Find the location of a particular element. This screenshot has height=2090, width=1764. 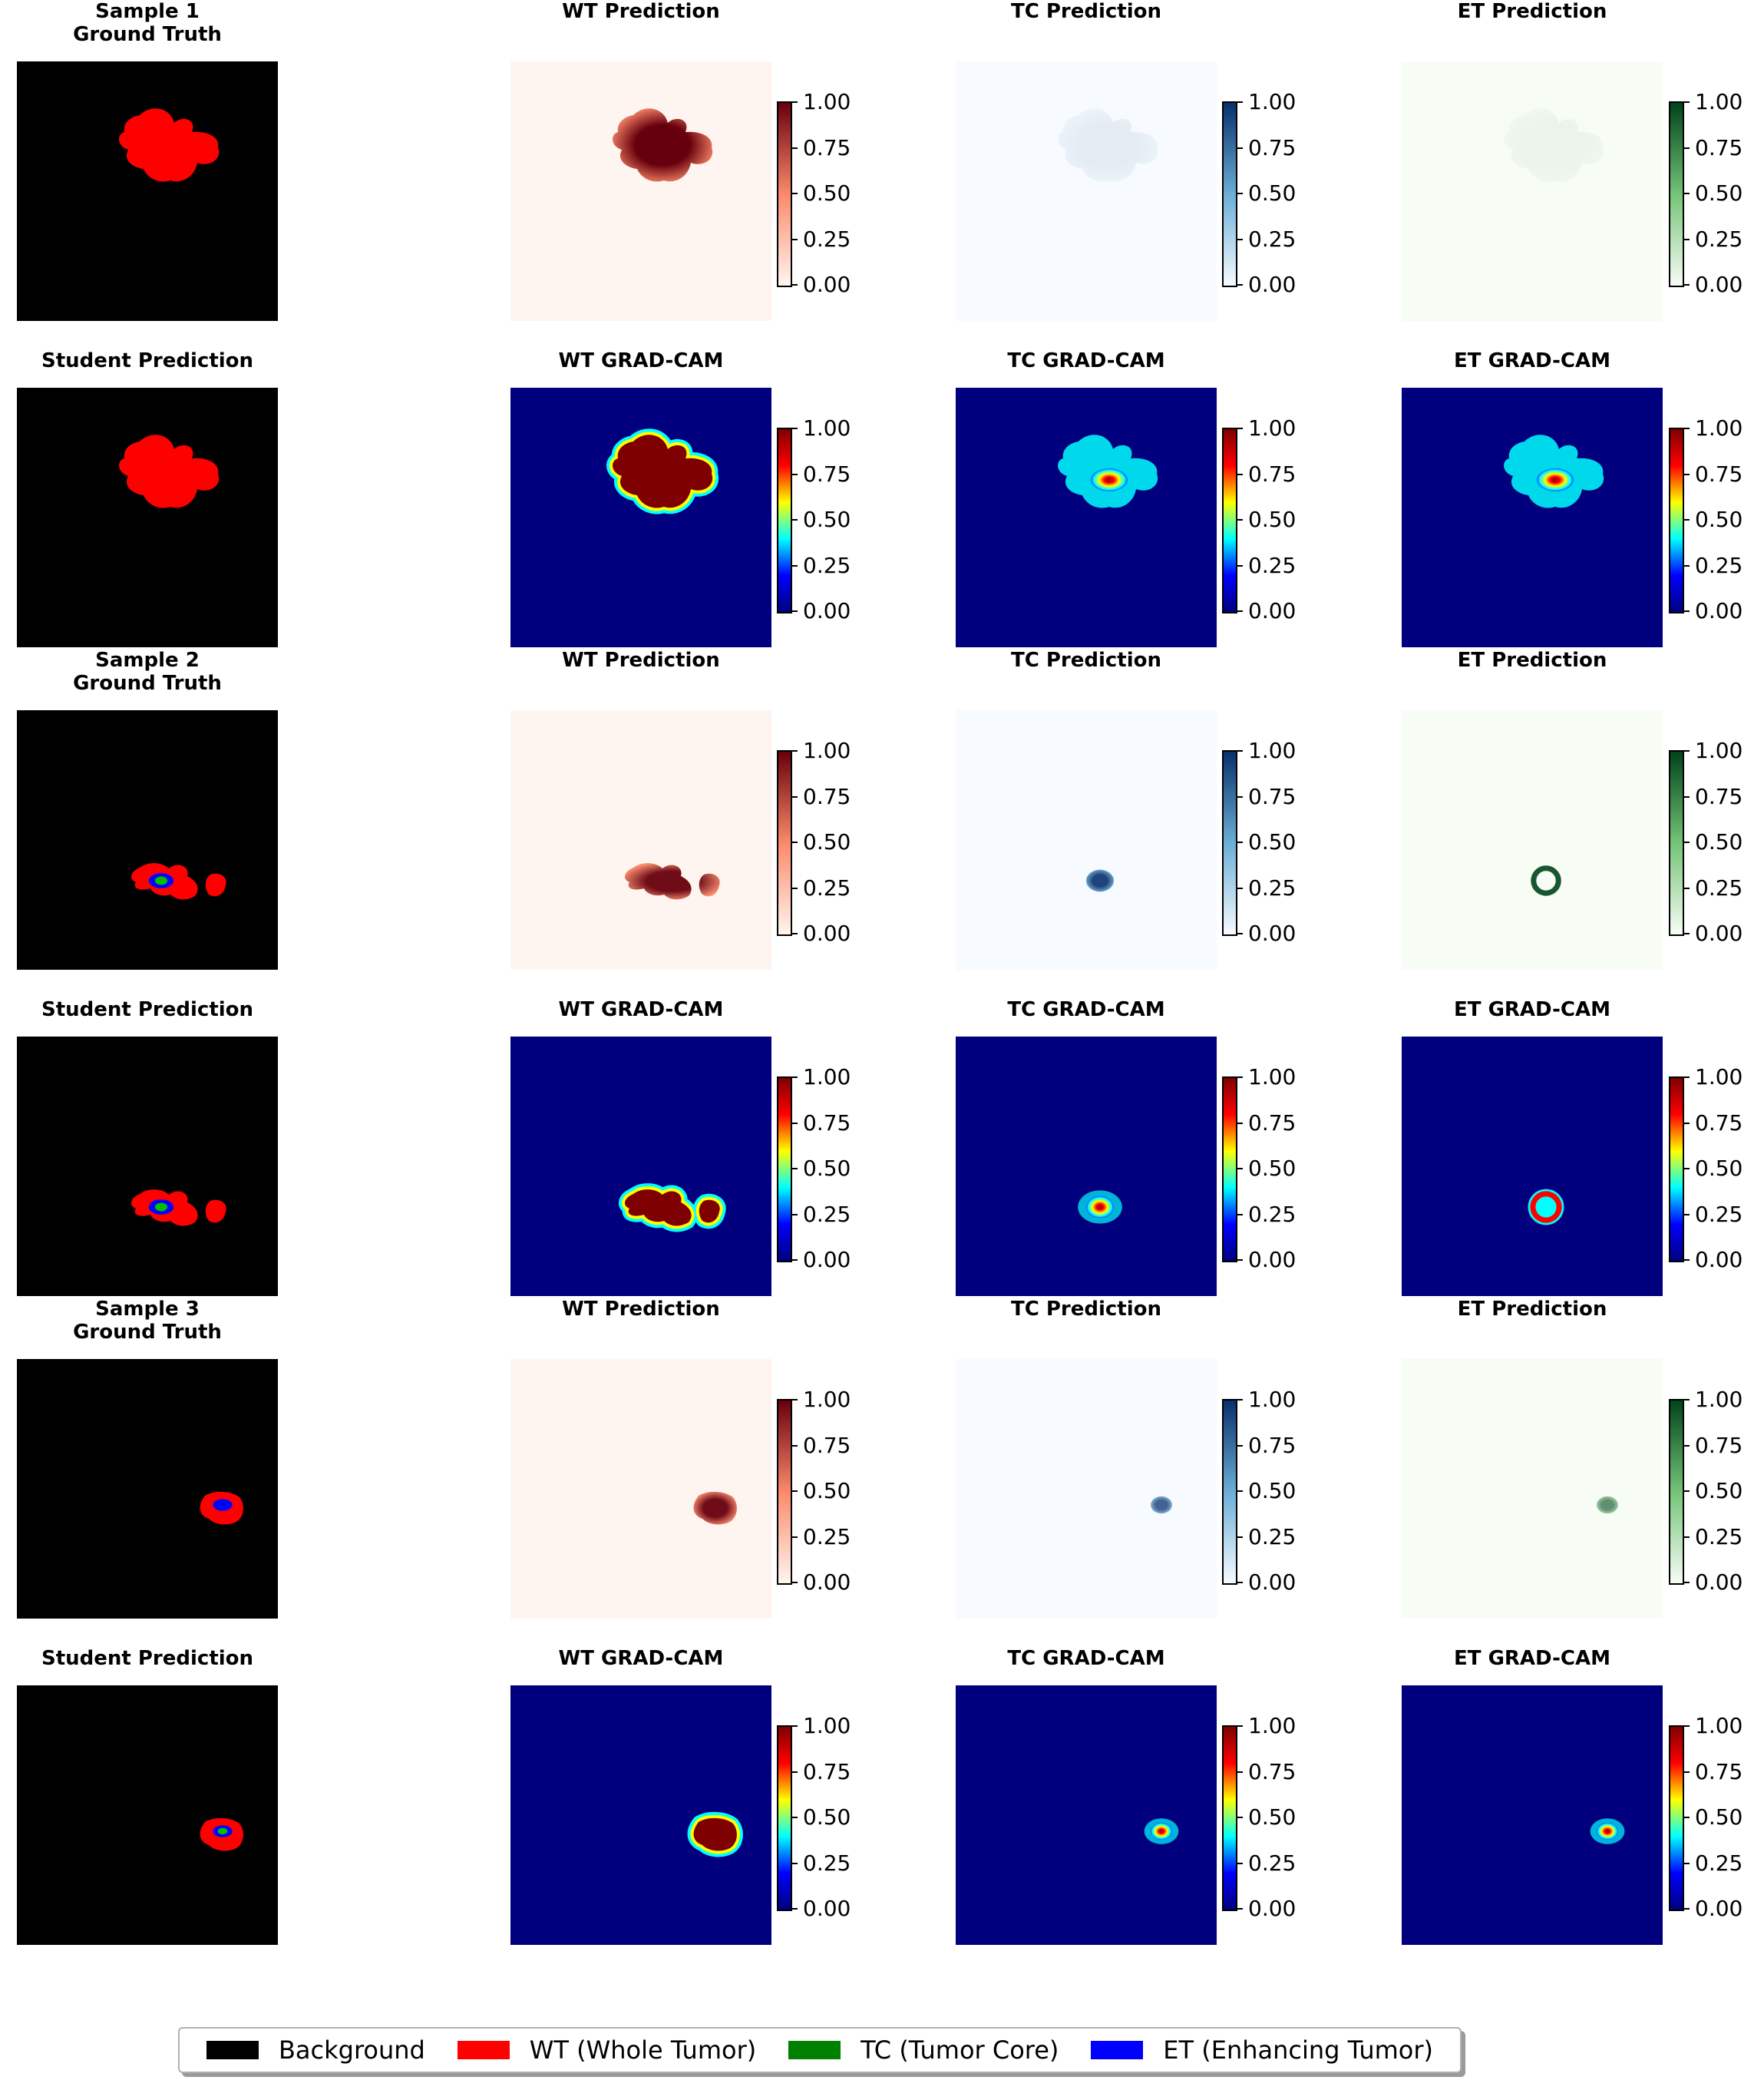

prediction-region is located at coordinates (1108, 145).